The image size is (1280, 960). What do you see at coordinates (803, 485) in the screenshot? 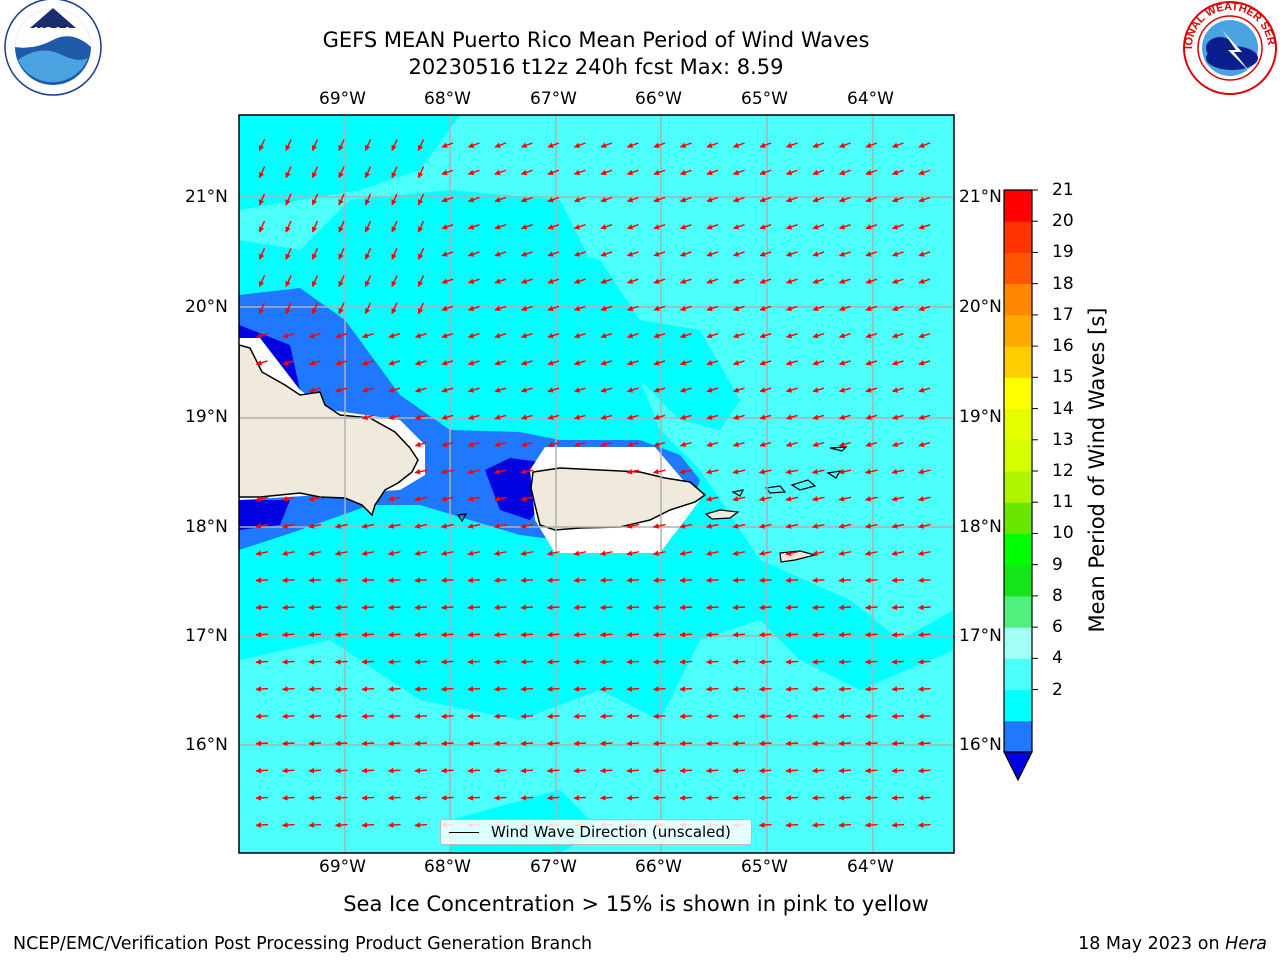
I see `land-tortola` at bounding box center [803, 485].